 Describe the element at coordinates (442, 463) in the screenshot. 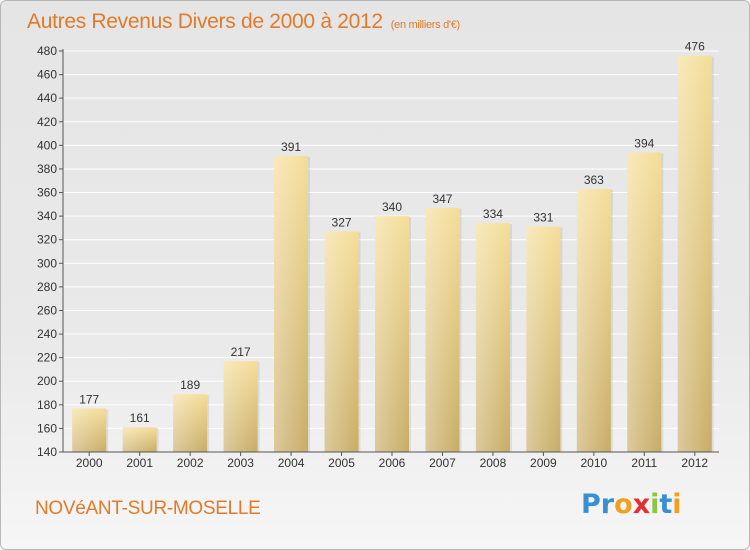

I see `x-tick-label: 2007` at that location.